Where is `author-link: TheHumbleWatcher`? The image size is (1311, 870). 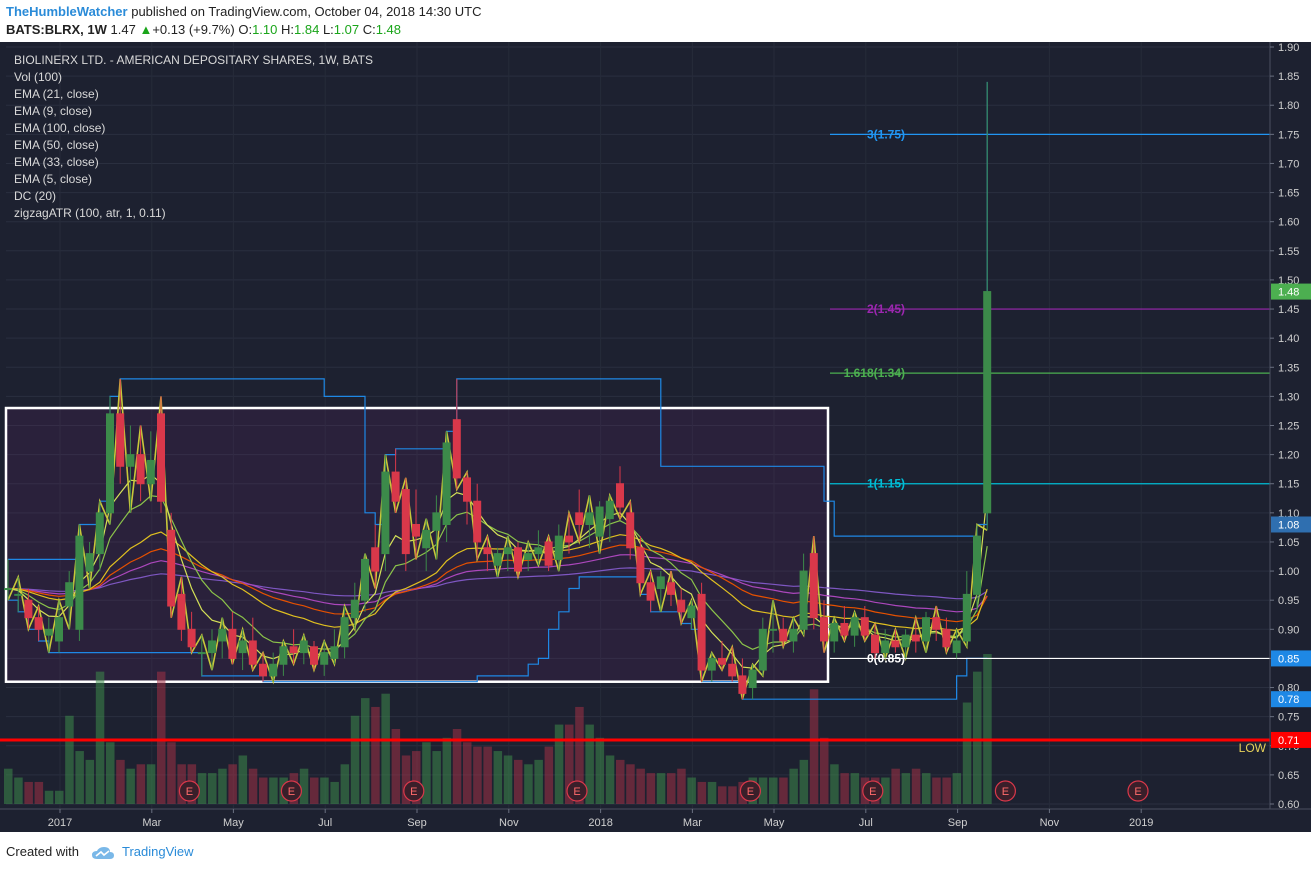
author-link: TheHumbleWatcher is located at coordinates (67, 11).